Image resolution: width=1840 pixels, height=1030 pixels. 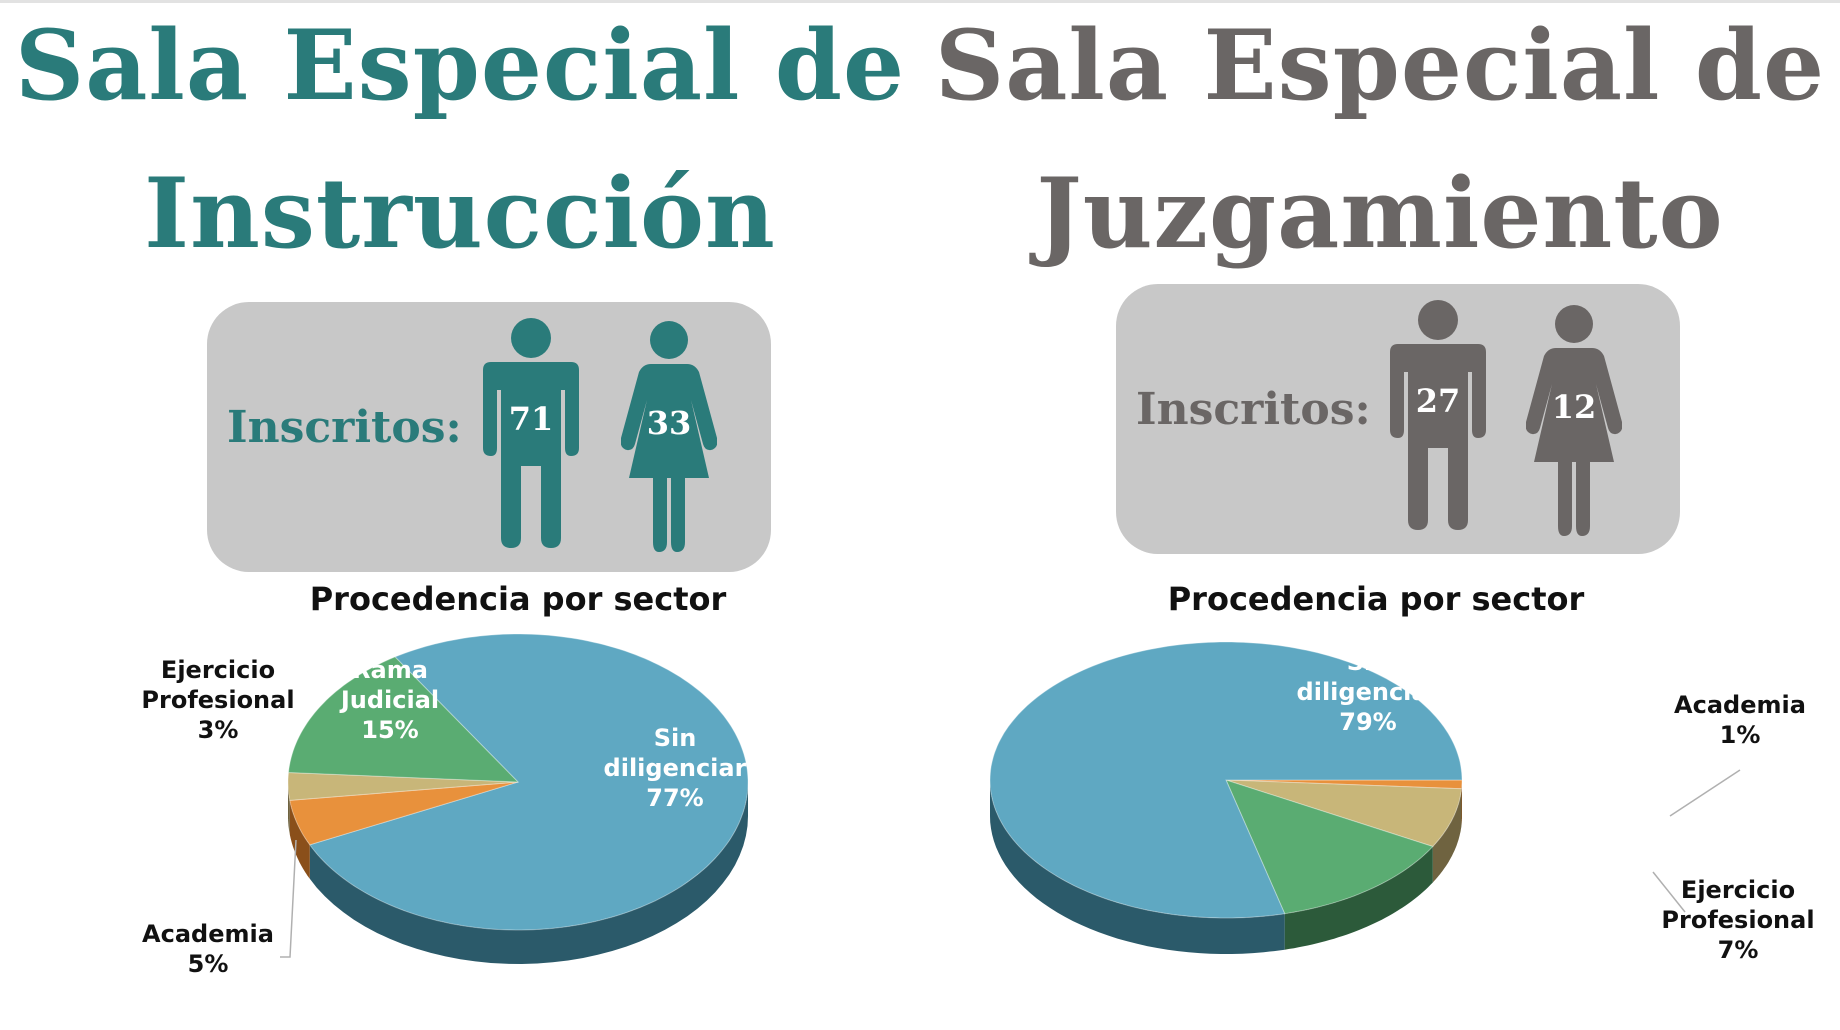 What do you see at coordinates (675, 768) in the screenshot?
I see `pie-slice-label: Sin diligenciar 77%` at bounding box center [675, 768].